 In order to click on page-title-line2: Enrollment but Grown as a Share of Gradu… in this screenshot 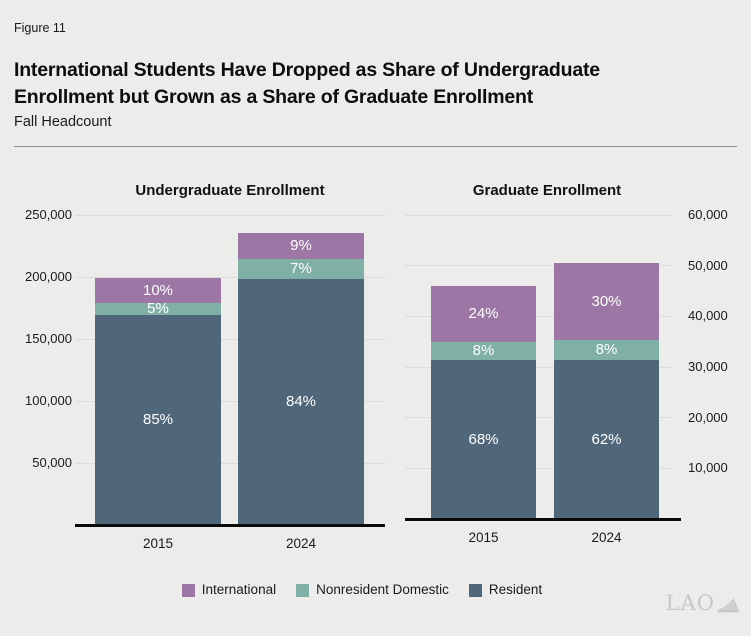, I will do `click(274, 97)`.